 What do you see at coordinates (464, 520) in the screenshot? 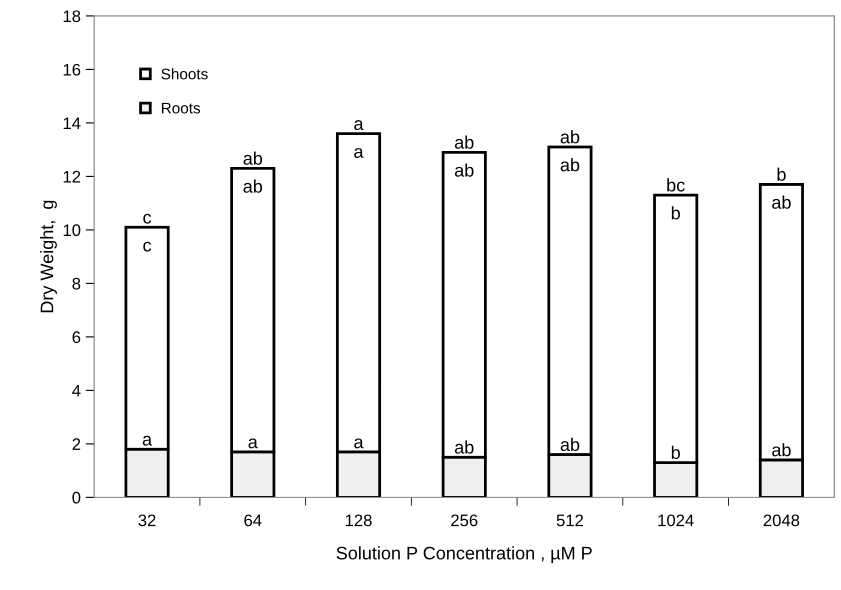
I see `x-tick-label: 256` at bounding box center [464, 520].